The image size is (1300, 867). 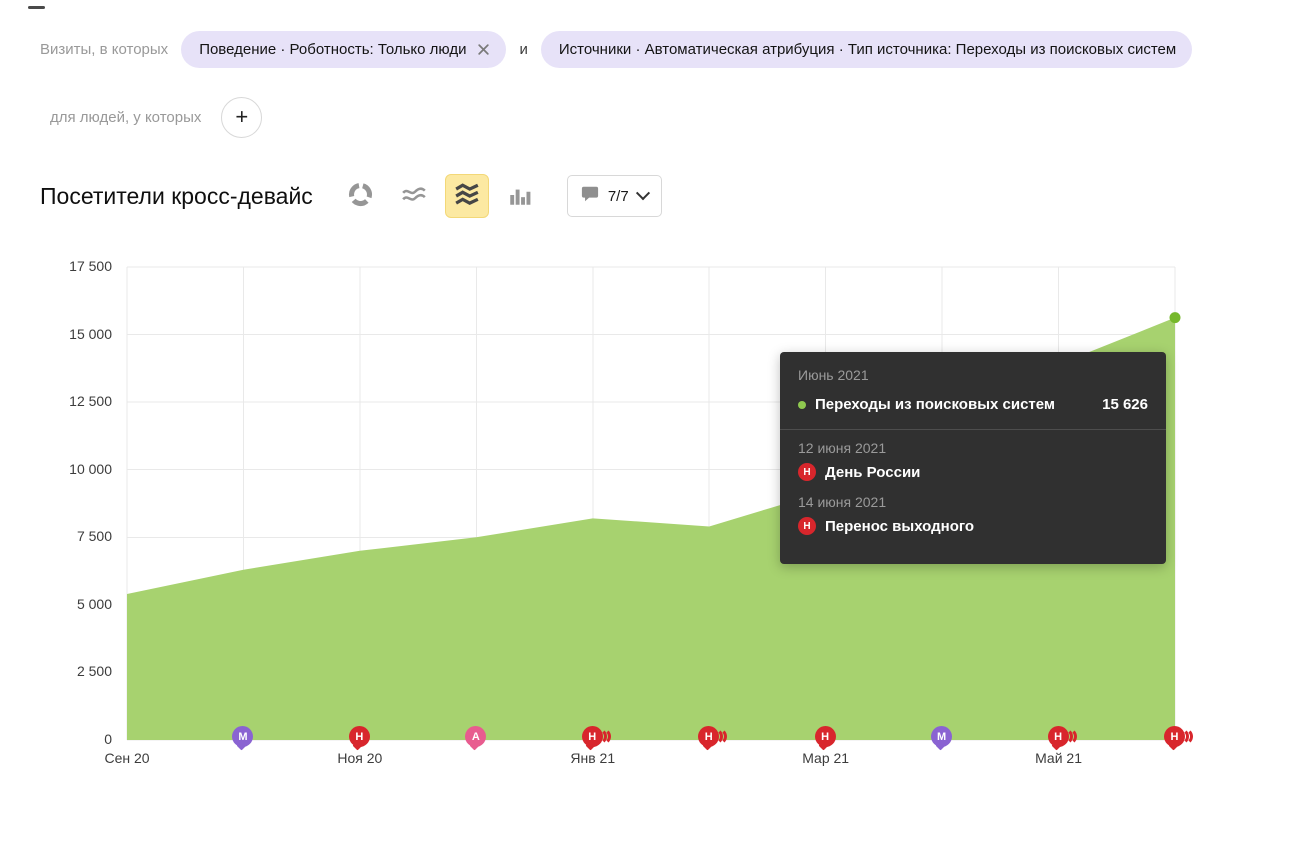 I want to click on tooltip-divider, so click(x=973, y=429).